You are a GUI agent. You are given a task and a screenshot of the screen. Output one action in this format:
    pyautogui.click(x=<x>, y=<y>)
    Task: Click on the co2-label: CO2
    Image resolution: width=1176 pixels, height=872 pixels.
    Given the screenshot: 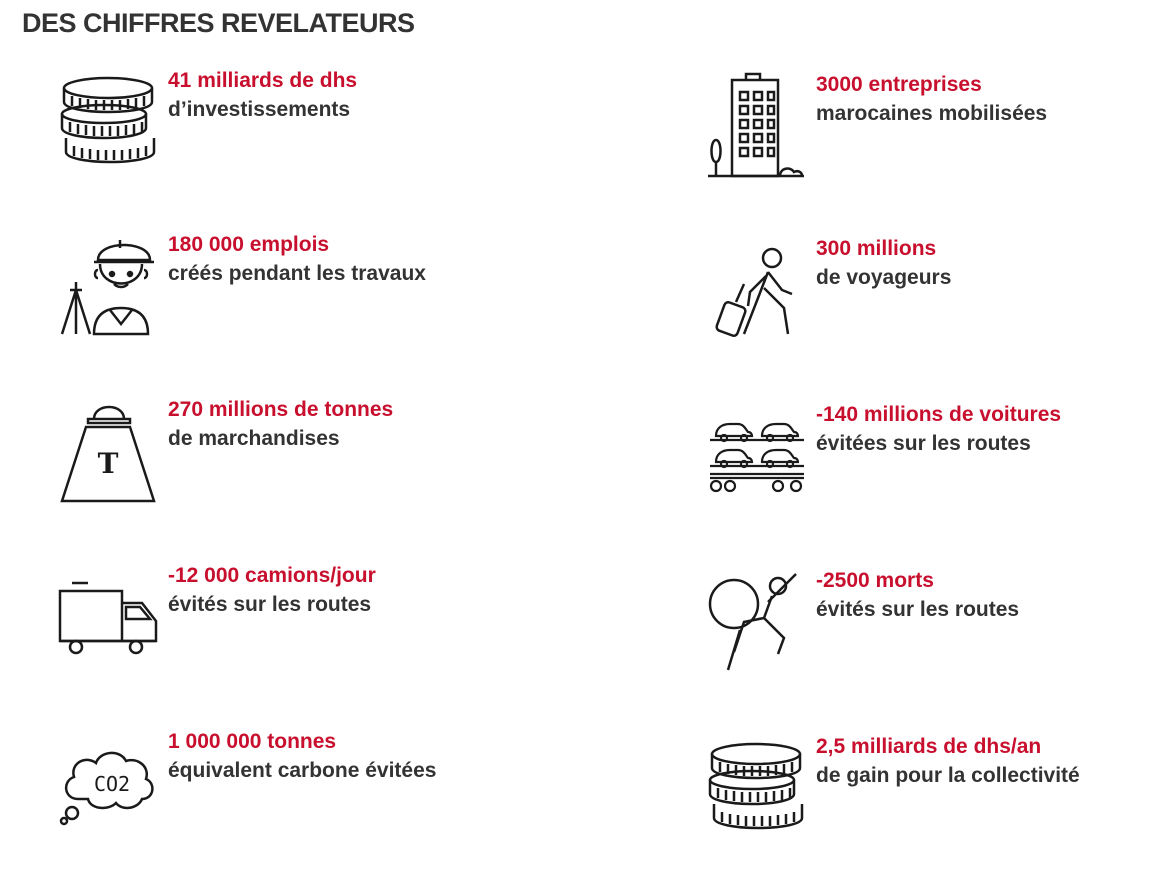 What is the action you would take?
    pyautogui.click(x=112, y=784)
    